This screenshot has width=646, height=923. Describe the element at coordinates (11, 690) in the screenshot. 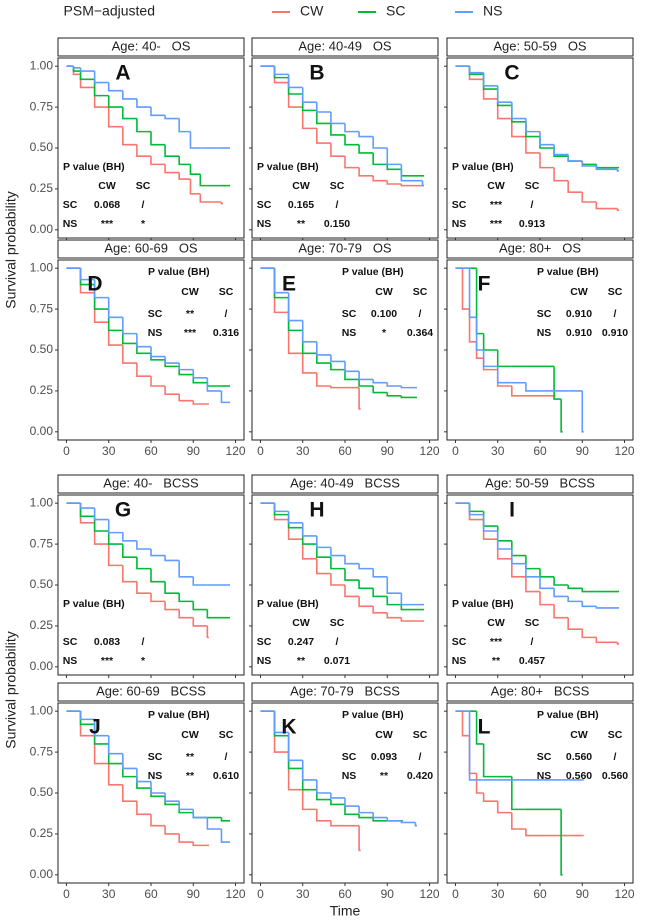

I see `y-axis-label: Survival probability` at that location.